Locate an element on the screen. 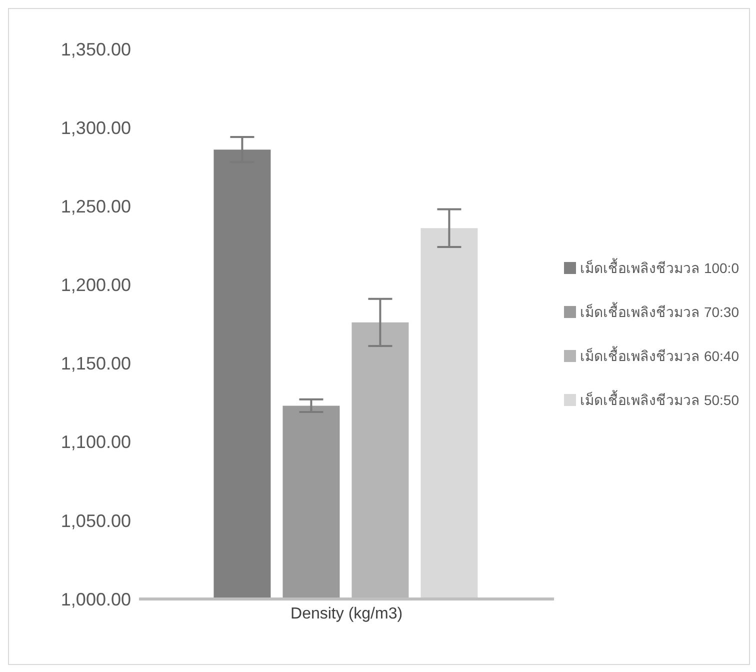 This screenshot has height=672, width=756. y-tick-label: 1,150.00 is located at coordinates (95, 364).